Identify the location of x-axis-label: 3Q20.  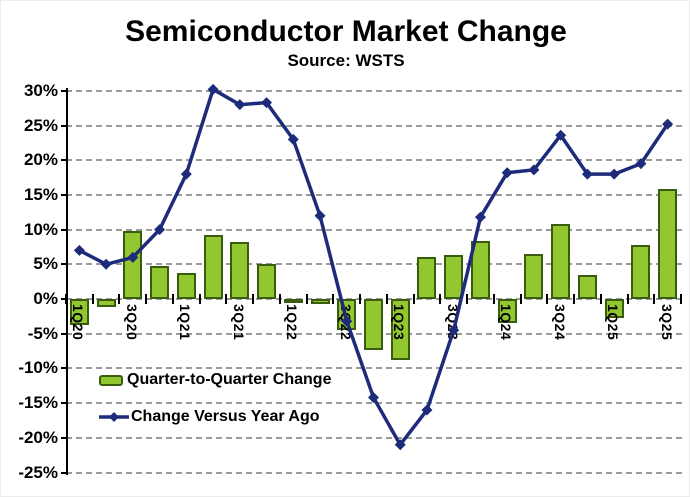
(131, 322).